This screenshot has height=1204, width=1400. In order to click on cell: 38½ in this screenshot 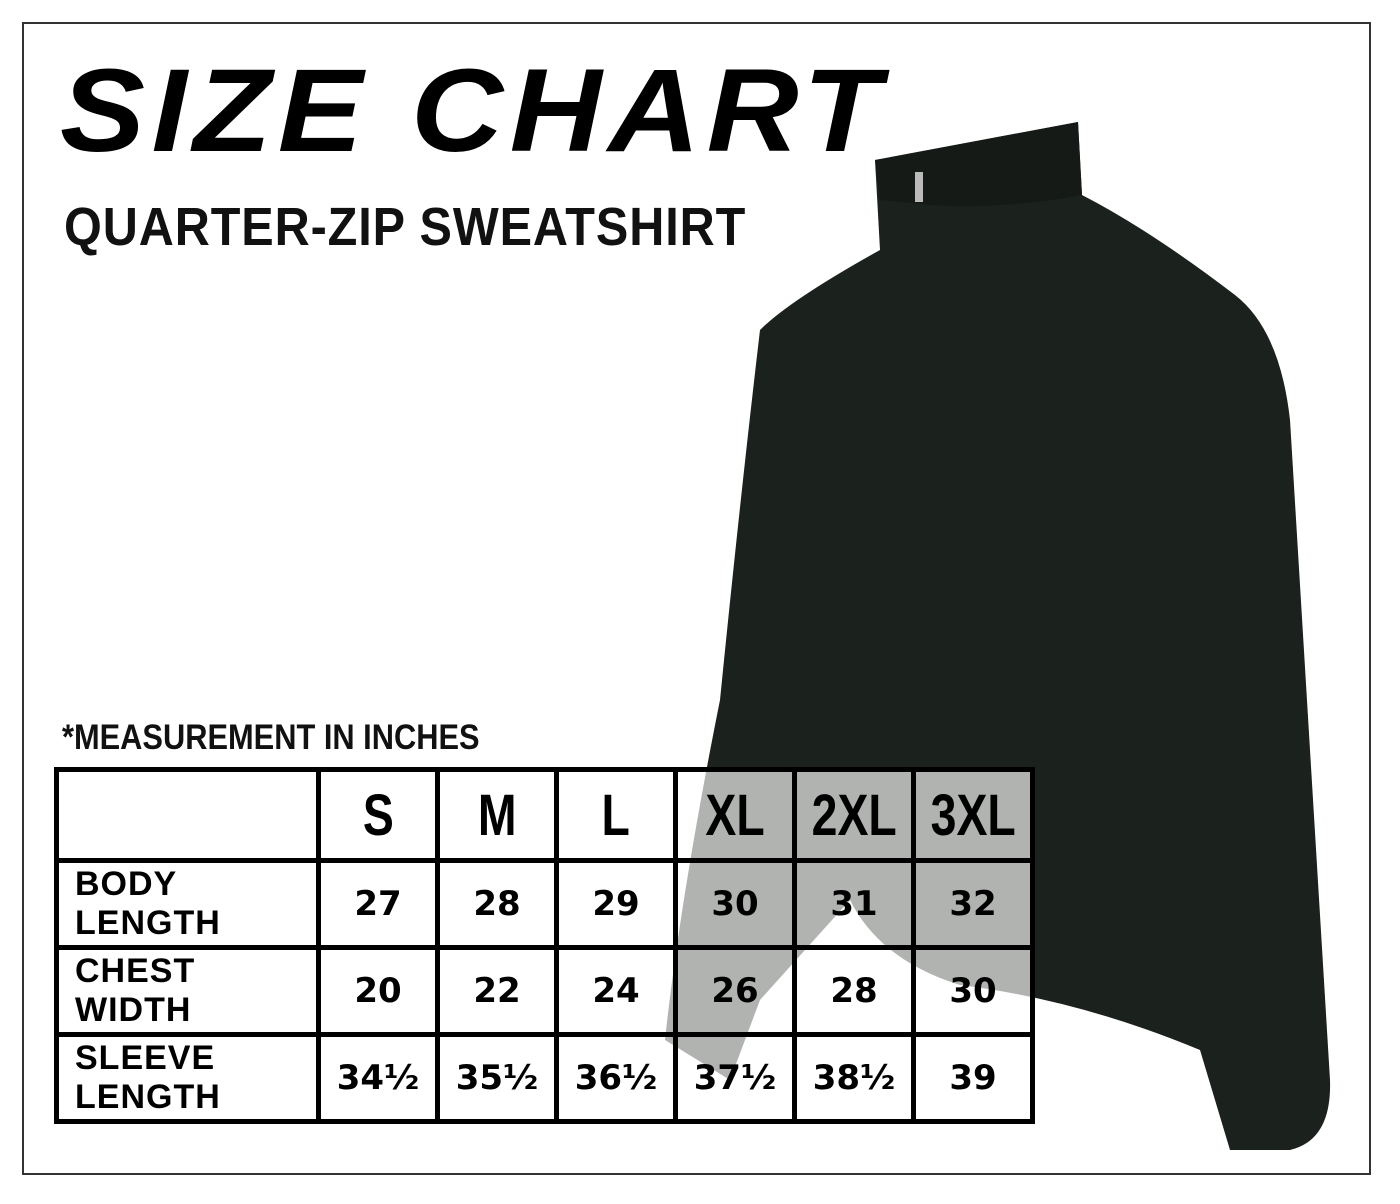, I will do `click(854, 1078)`.